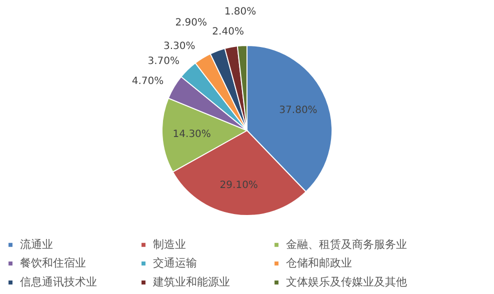 The image size is (494, 294). Describe the element at coordinates (191, 23) in the screenshot. I see `data-label: 2.90%` at that location.